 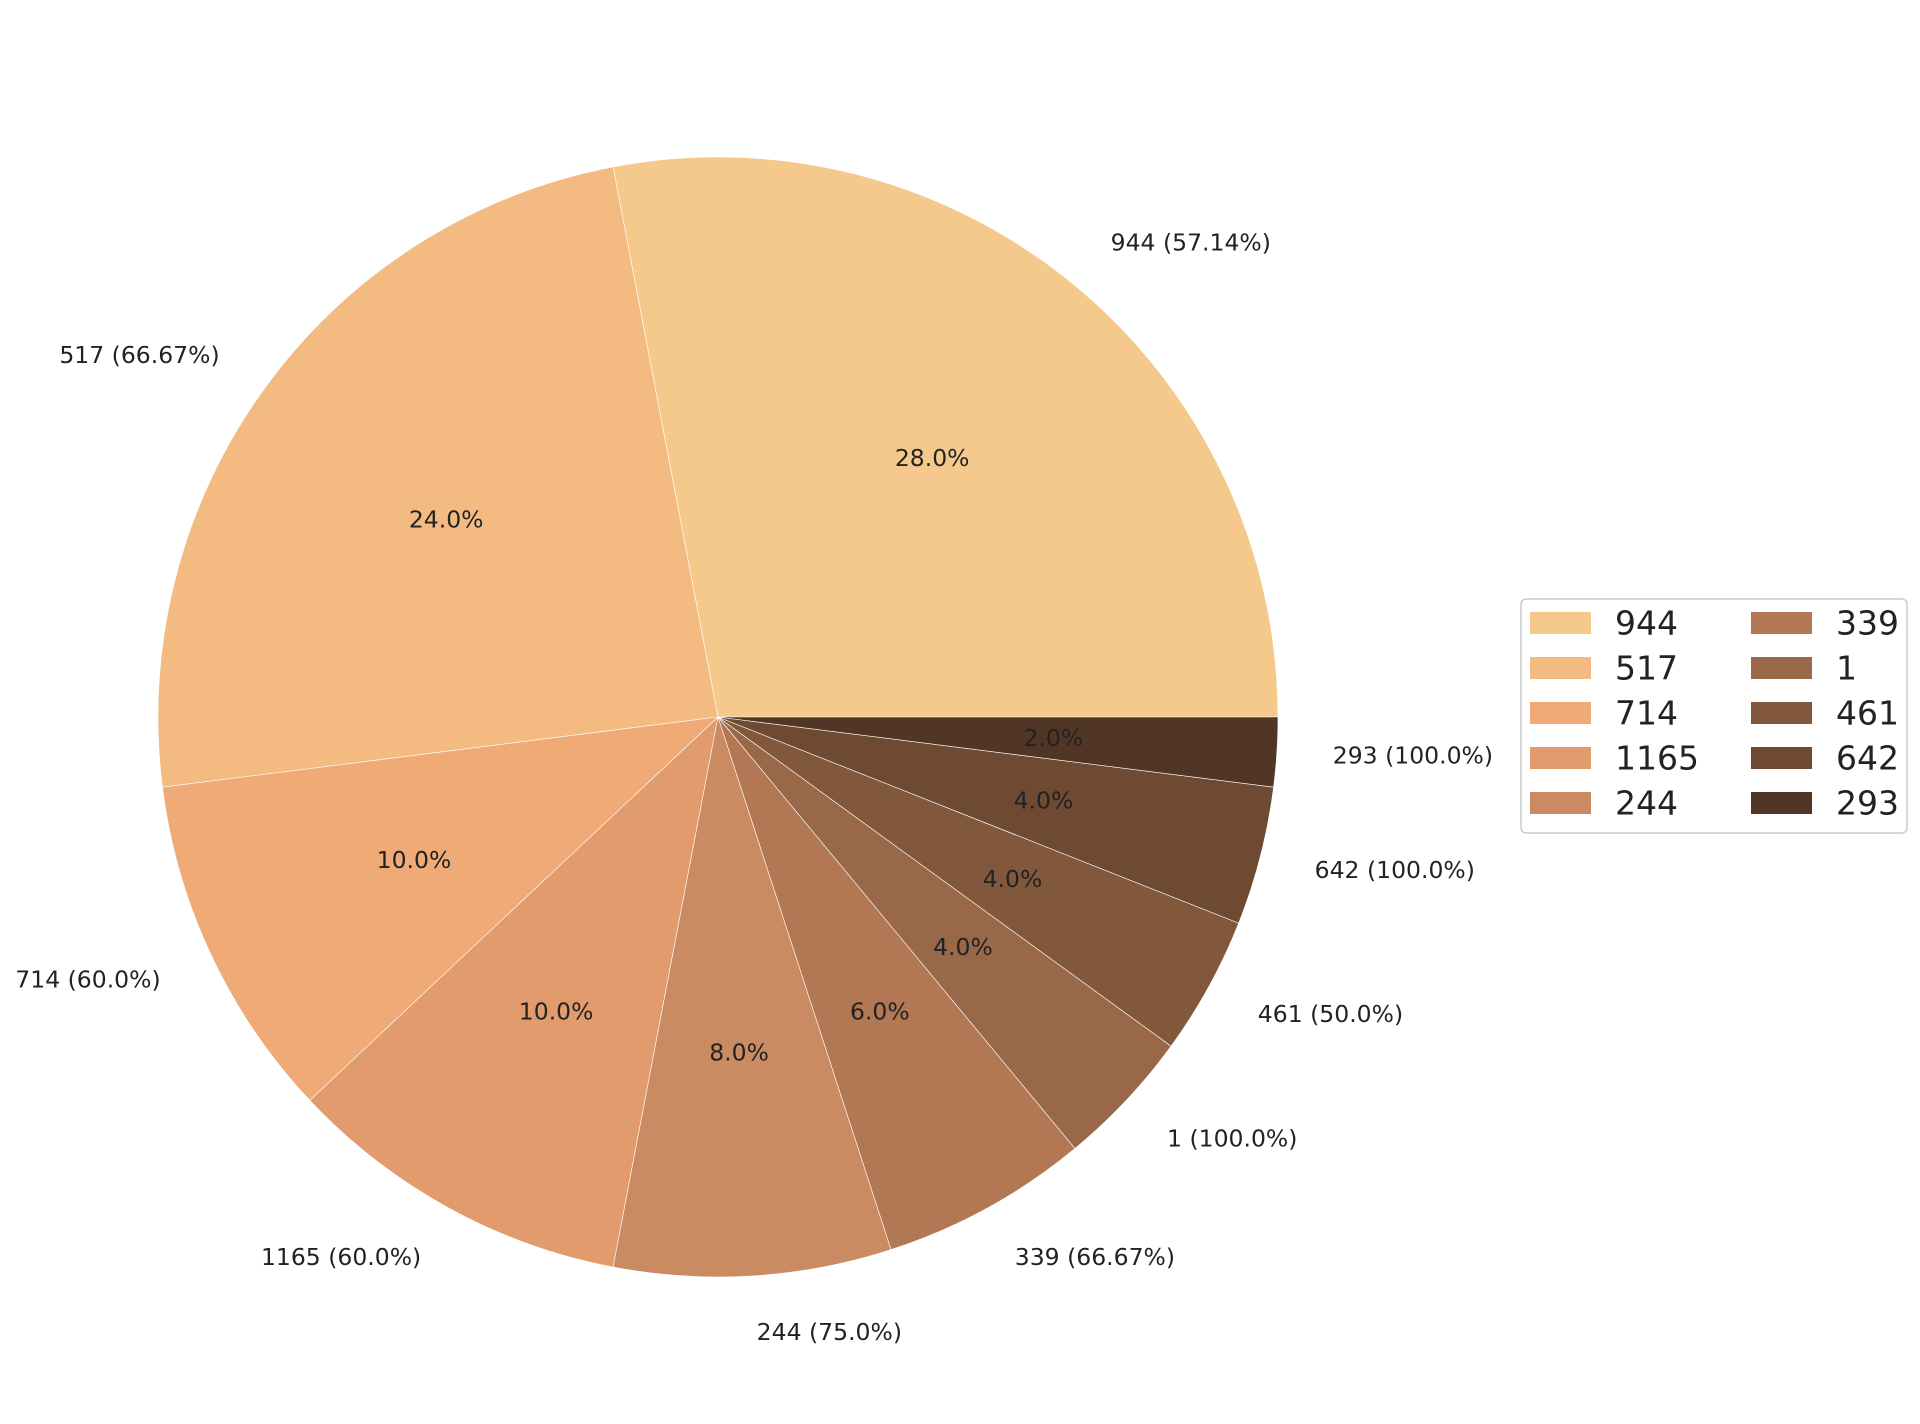 I want to click on legend-label-1: 1, so click(x=1846, y=668).